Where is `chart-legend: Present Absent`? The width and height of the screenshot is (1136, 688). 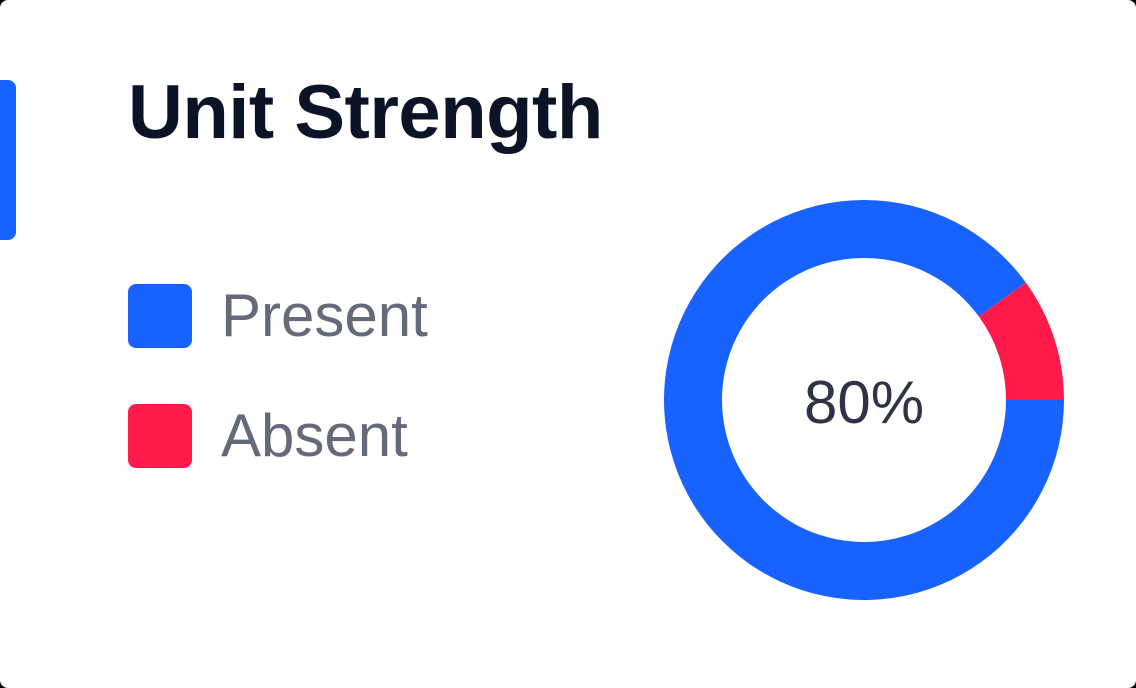 chart-legend: Present Absent is located at coordinates (278, 404).